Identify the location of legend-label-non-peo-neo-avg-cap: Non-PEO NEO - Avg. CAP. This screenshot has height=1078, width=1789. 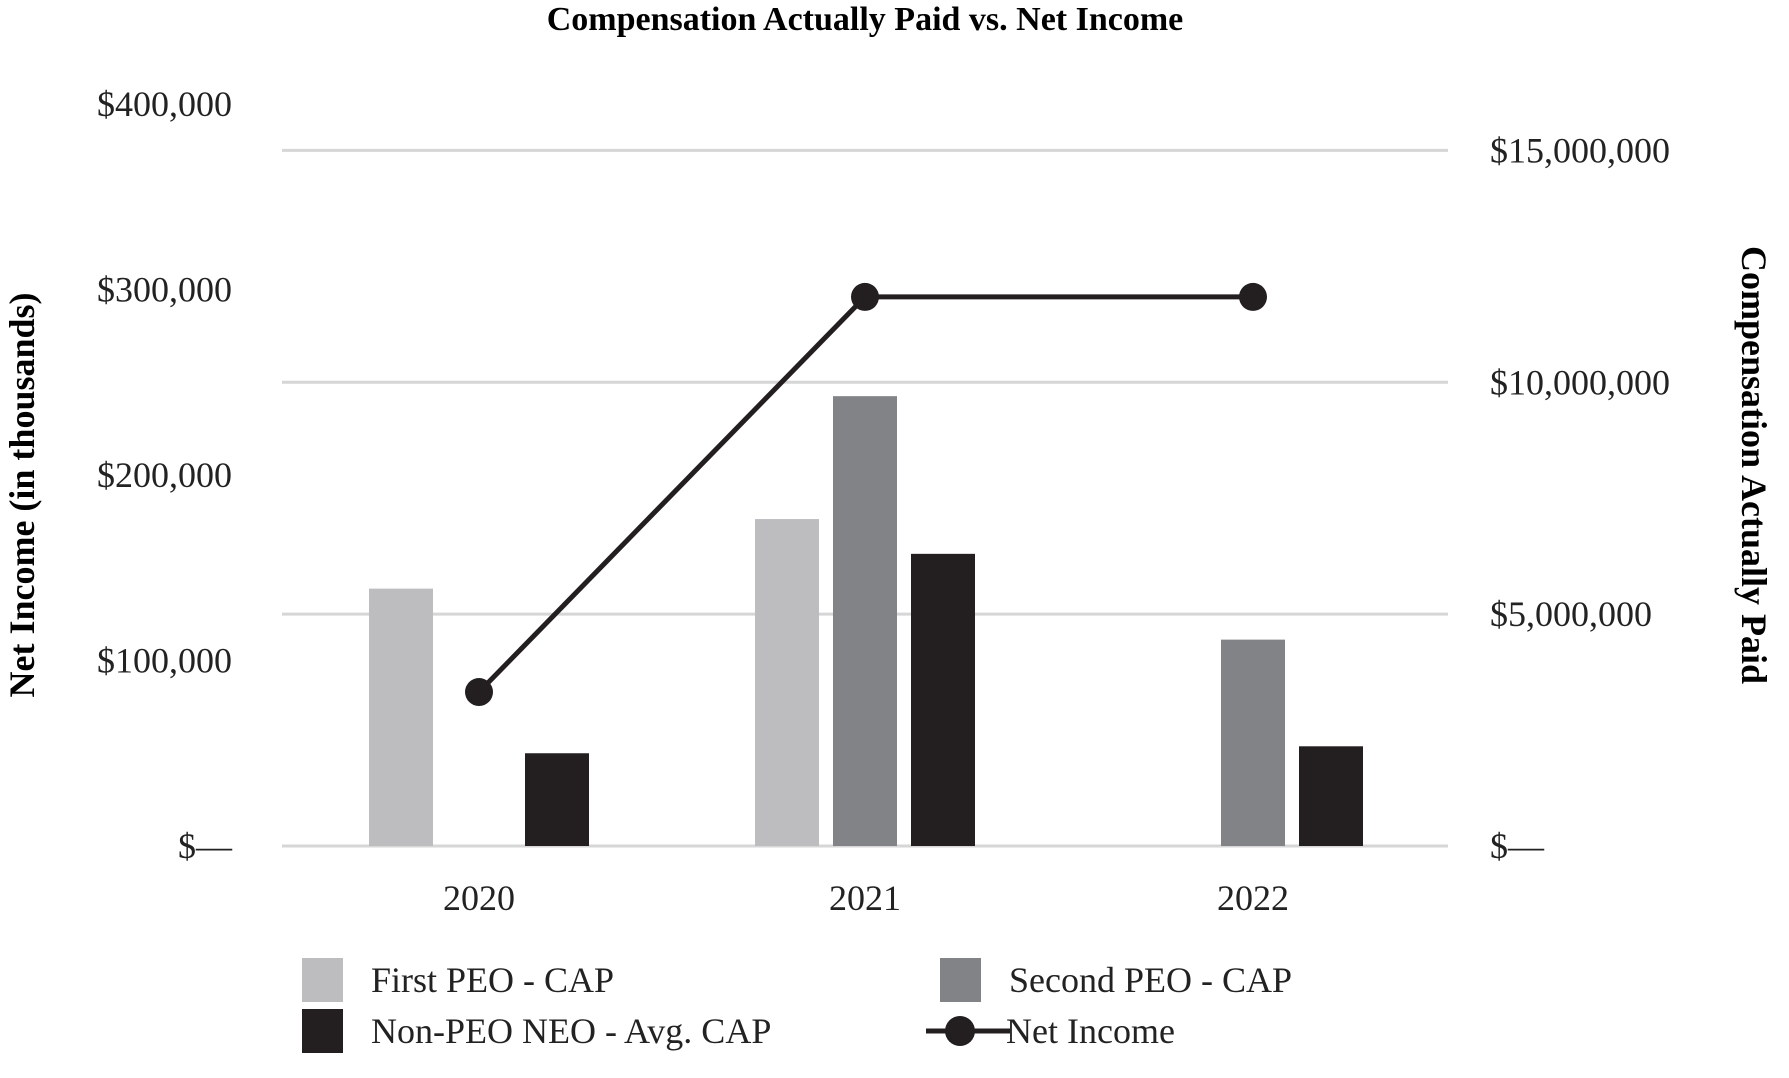
(571, 1031).